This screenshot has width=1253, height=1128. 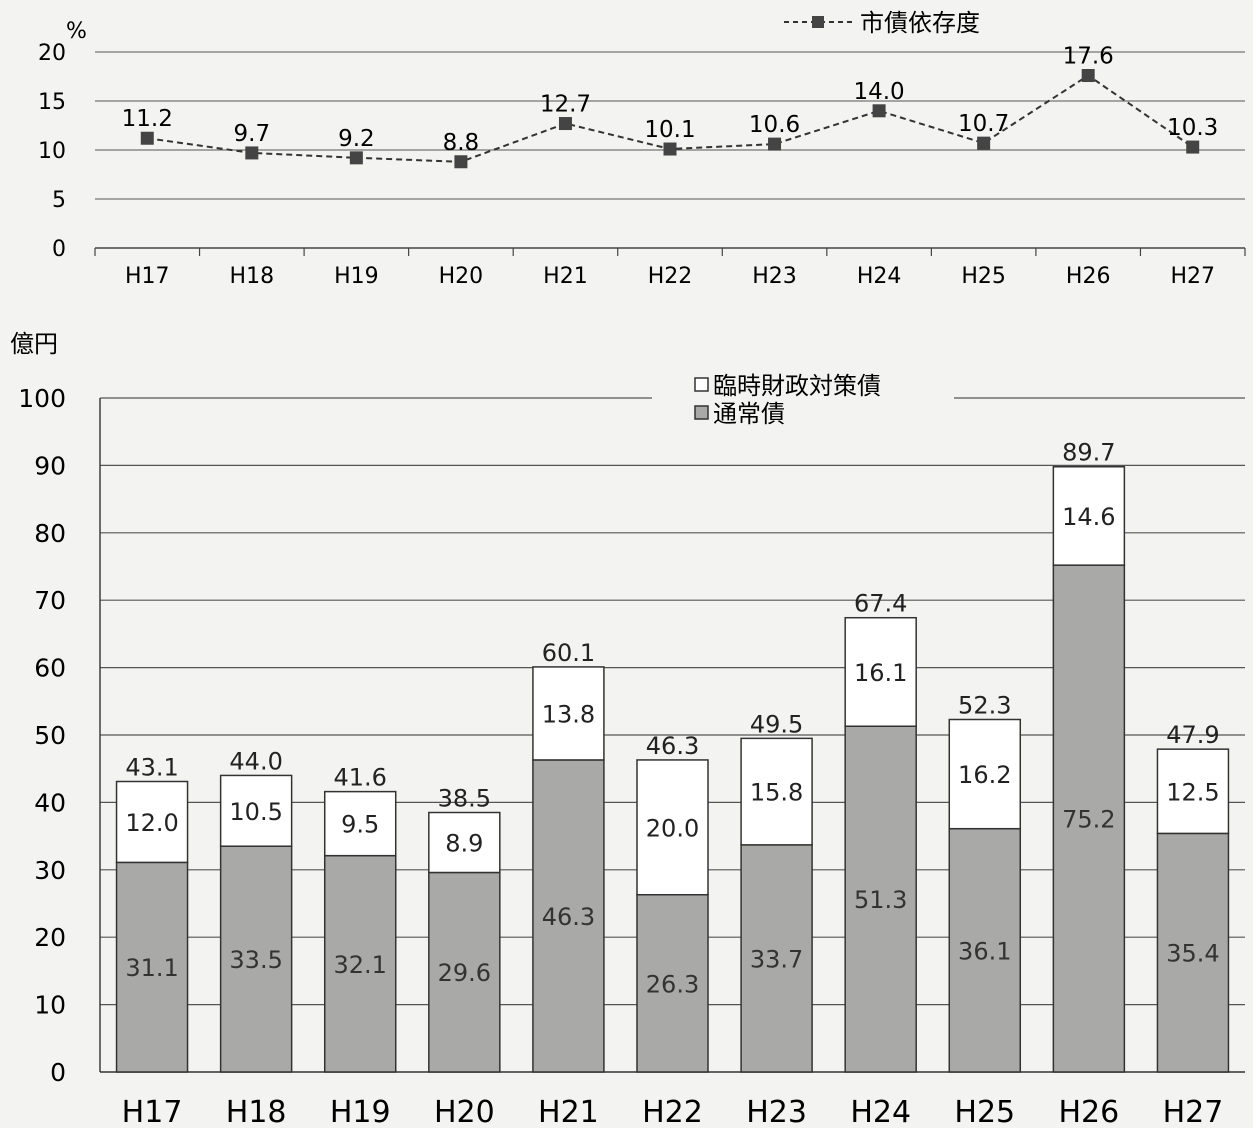 What do you see at coordinates (52, 53) in the screenshot?
I see `line-y-tick-label: 20` at bounding box center [52, 53].